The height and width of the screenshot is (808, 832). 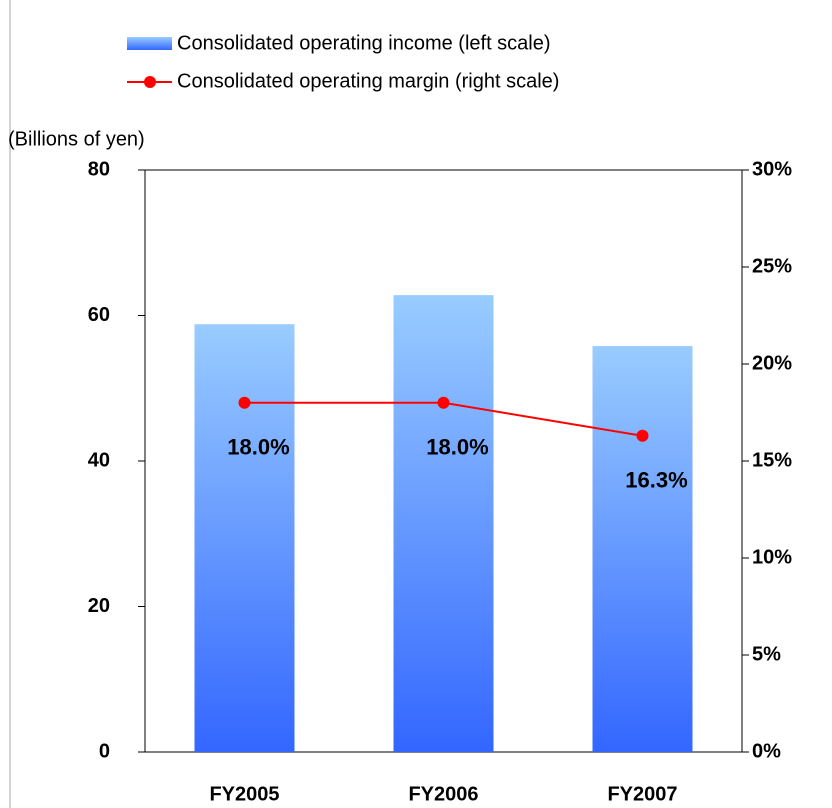 What do you see at coordinates (772, 363) in the screenshot?
I see `y2-tick-label: 20%` at bounding box center [772, 363].